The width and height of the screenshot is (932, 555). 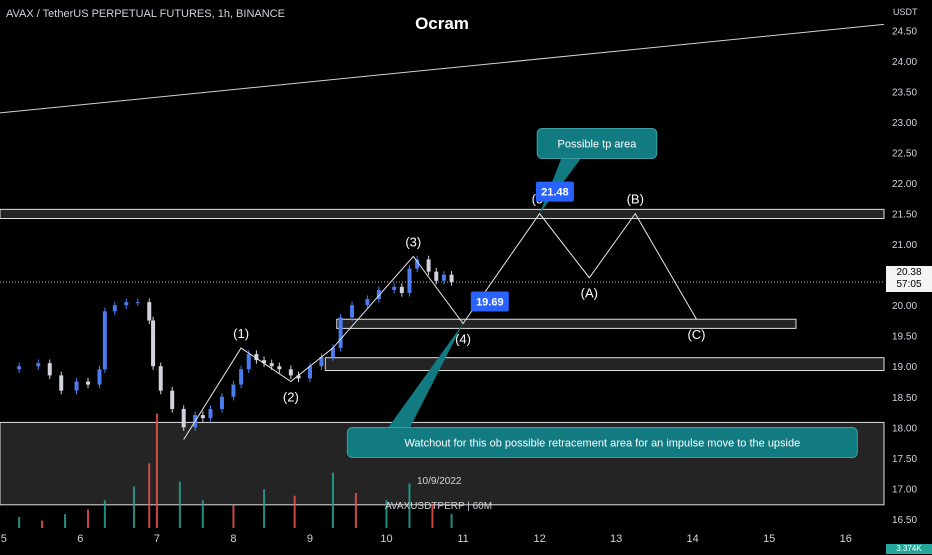 What do you see at coordinates (4, 539) in the screenshot?
I see `x-tick-label-0: 5` at bounding box center [4, 539].